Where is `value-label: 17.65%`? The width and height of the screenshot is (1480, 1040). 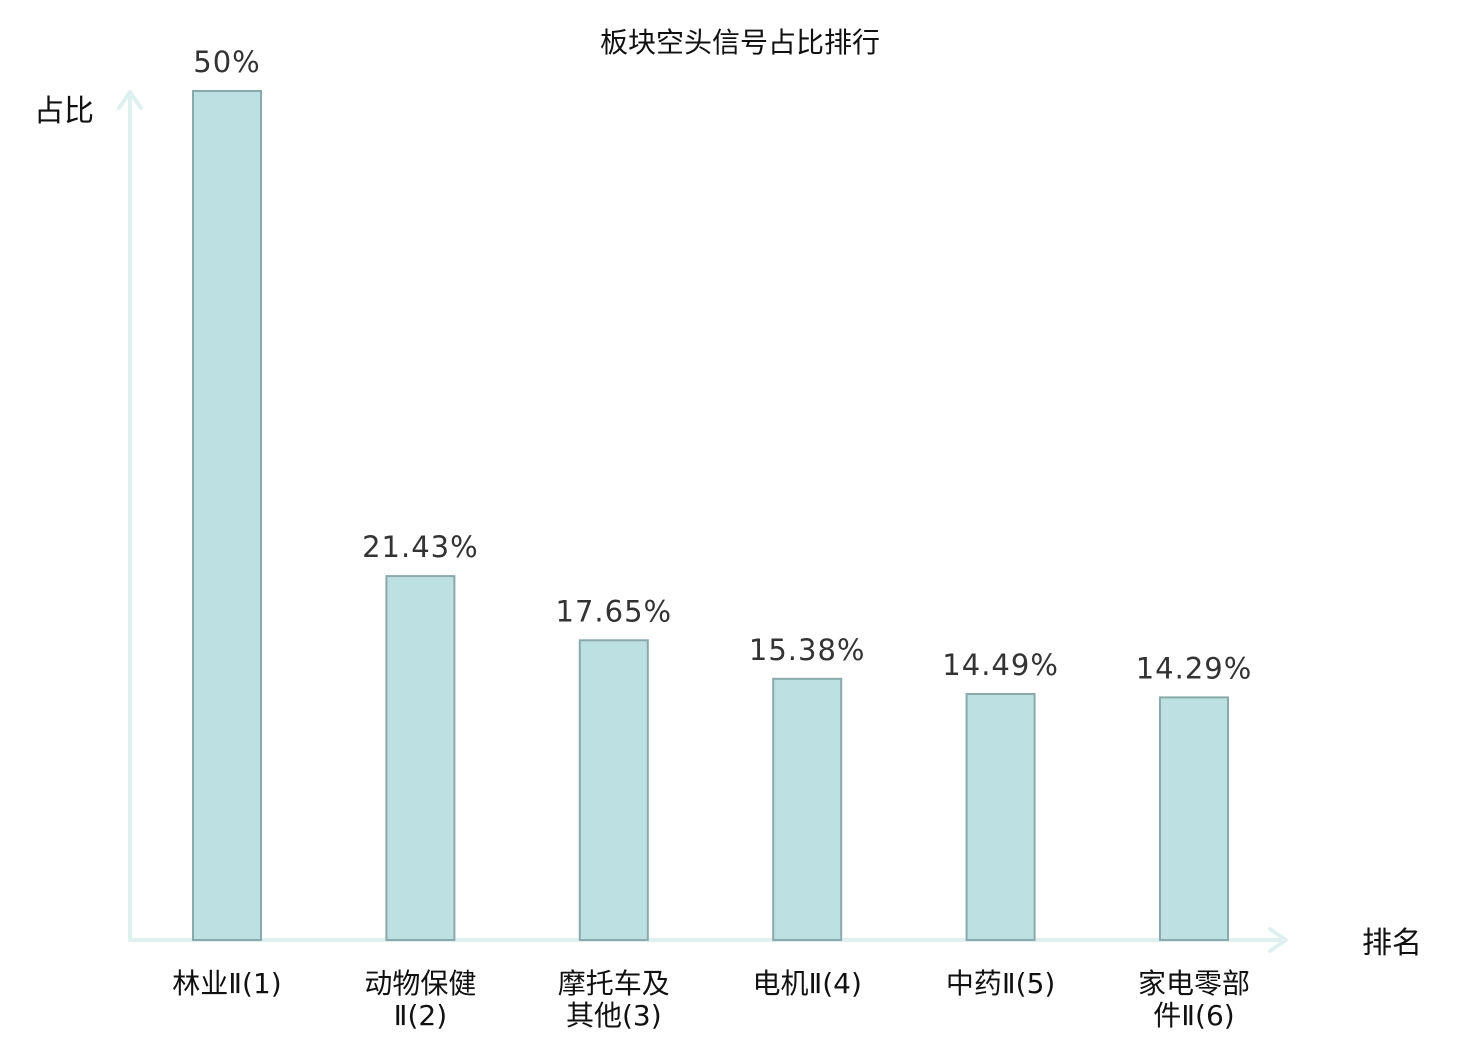
value-label: 17.65% is located at coordinates (614, 611).